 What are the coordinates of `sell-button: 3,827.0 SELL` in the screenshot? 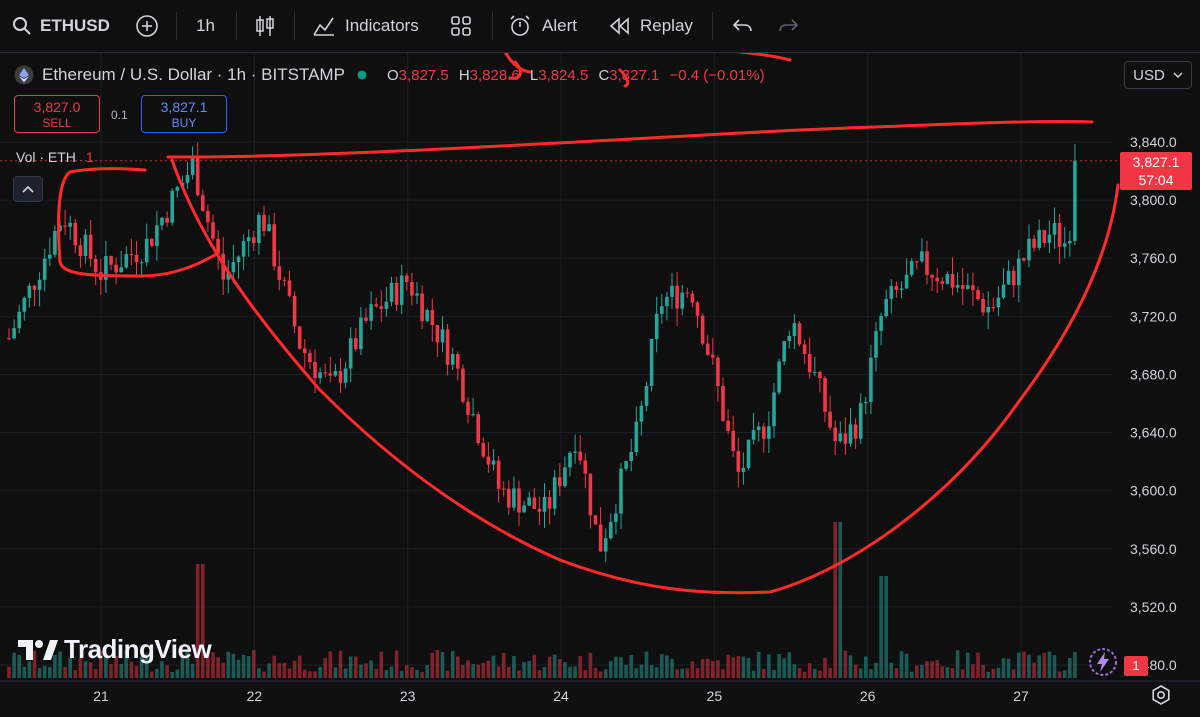 It's located at (57, 114).